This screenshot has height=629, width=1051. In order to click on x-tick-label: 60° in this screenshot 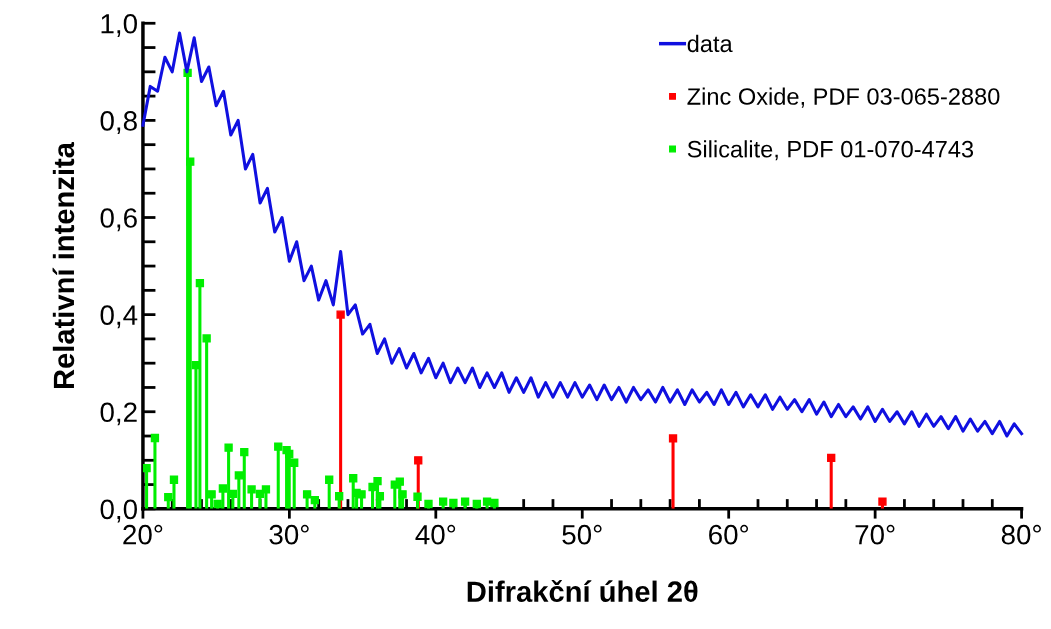, I will do `click(729, 534)`.